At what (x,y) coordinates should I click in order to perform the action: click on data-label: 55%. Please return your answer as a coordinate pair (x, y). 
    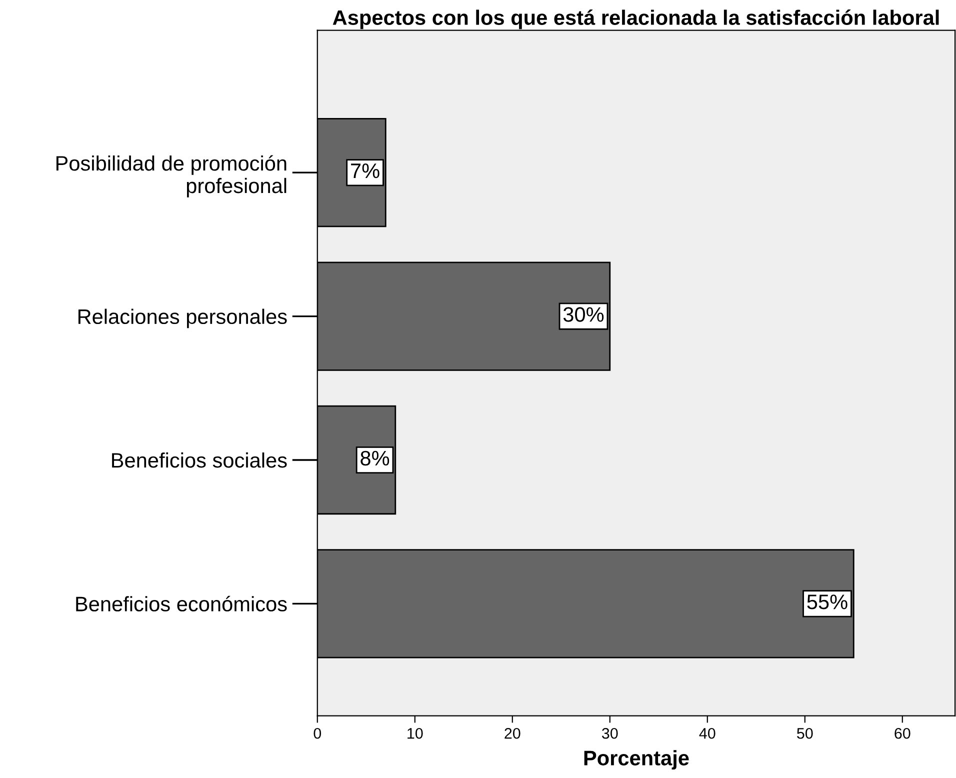
    Looking at the image, I should click on (827, 602).